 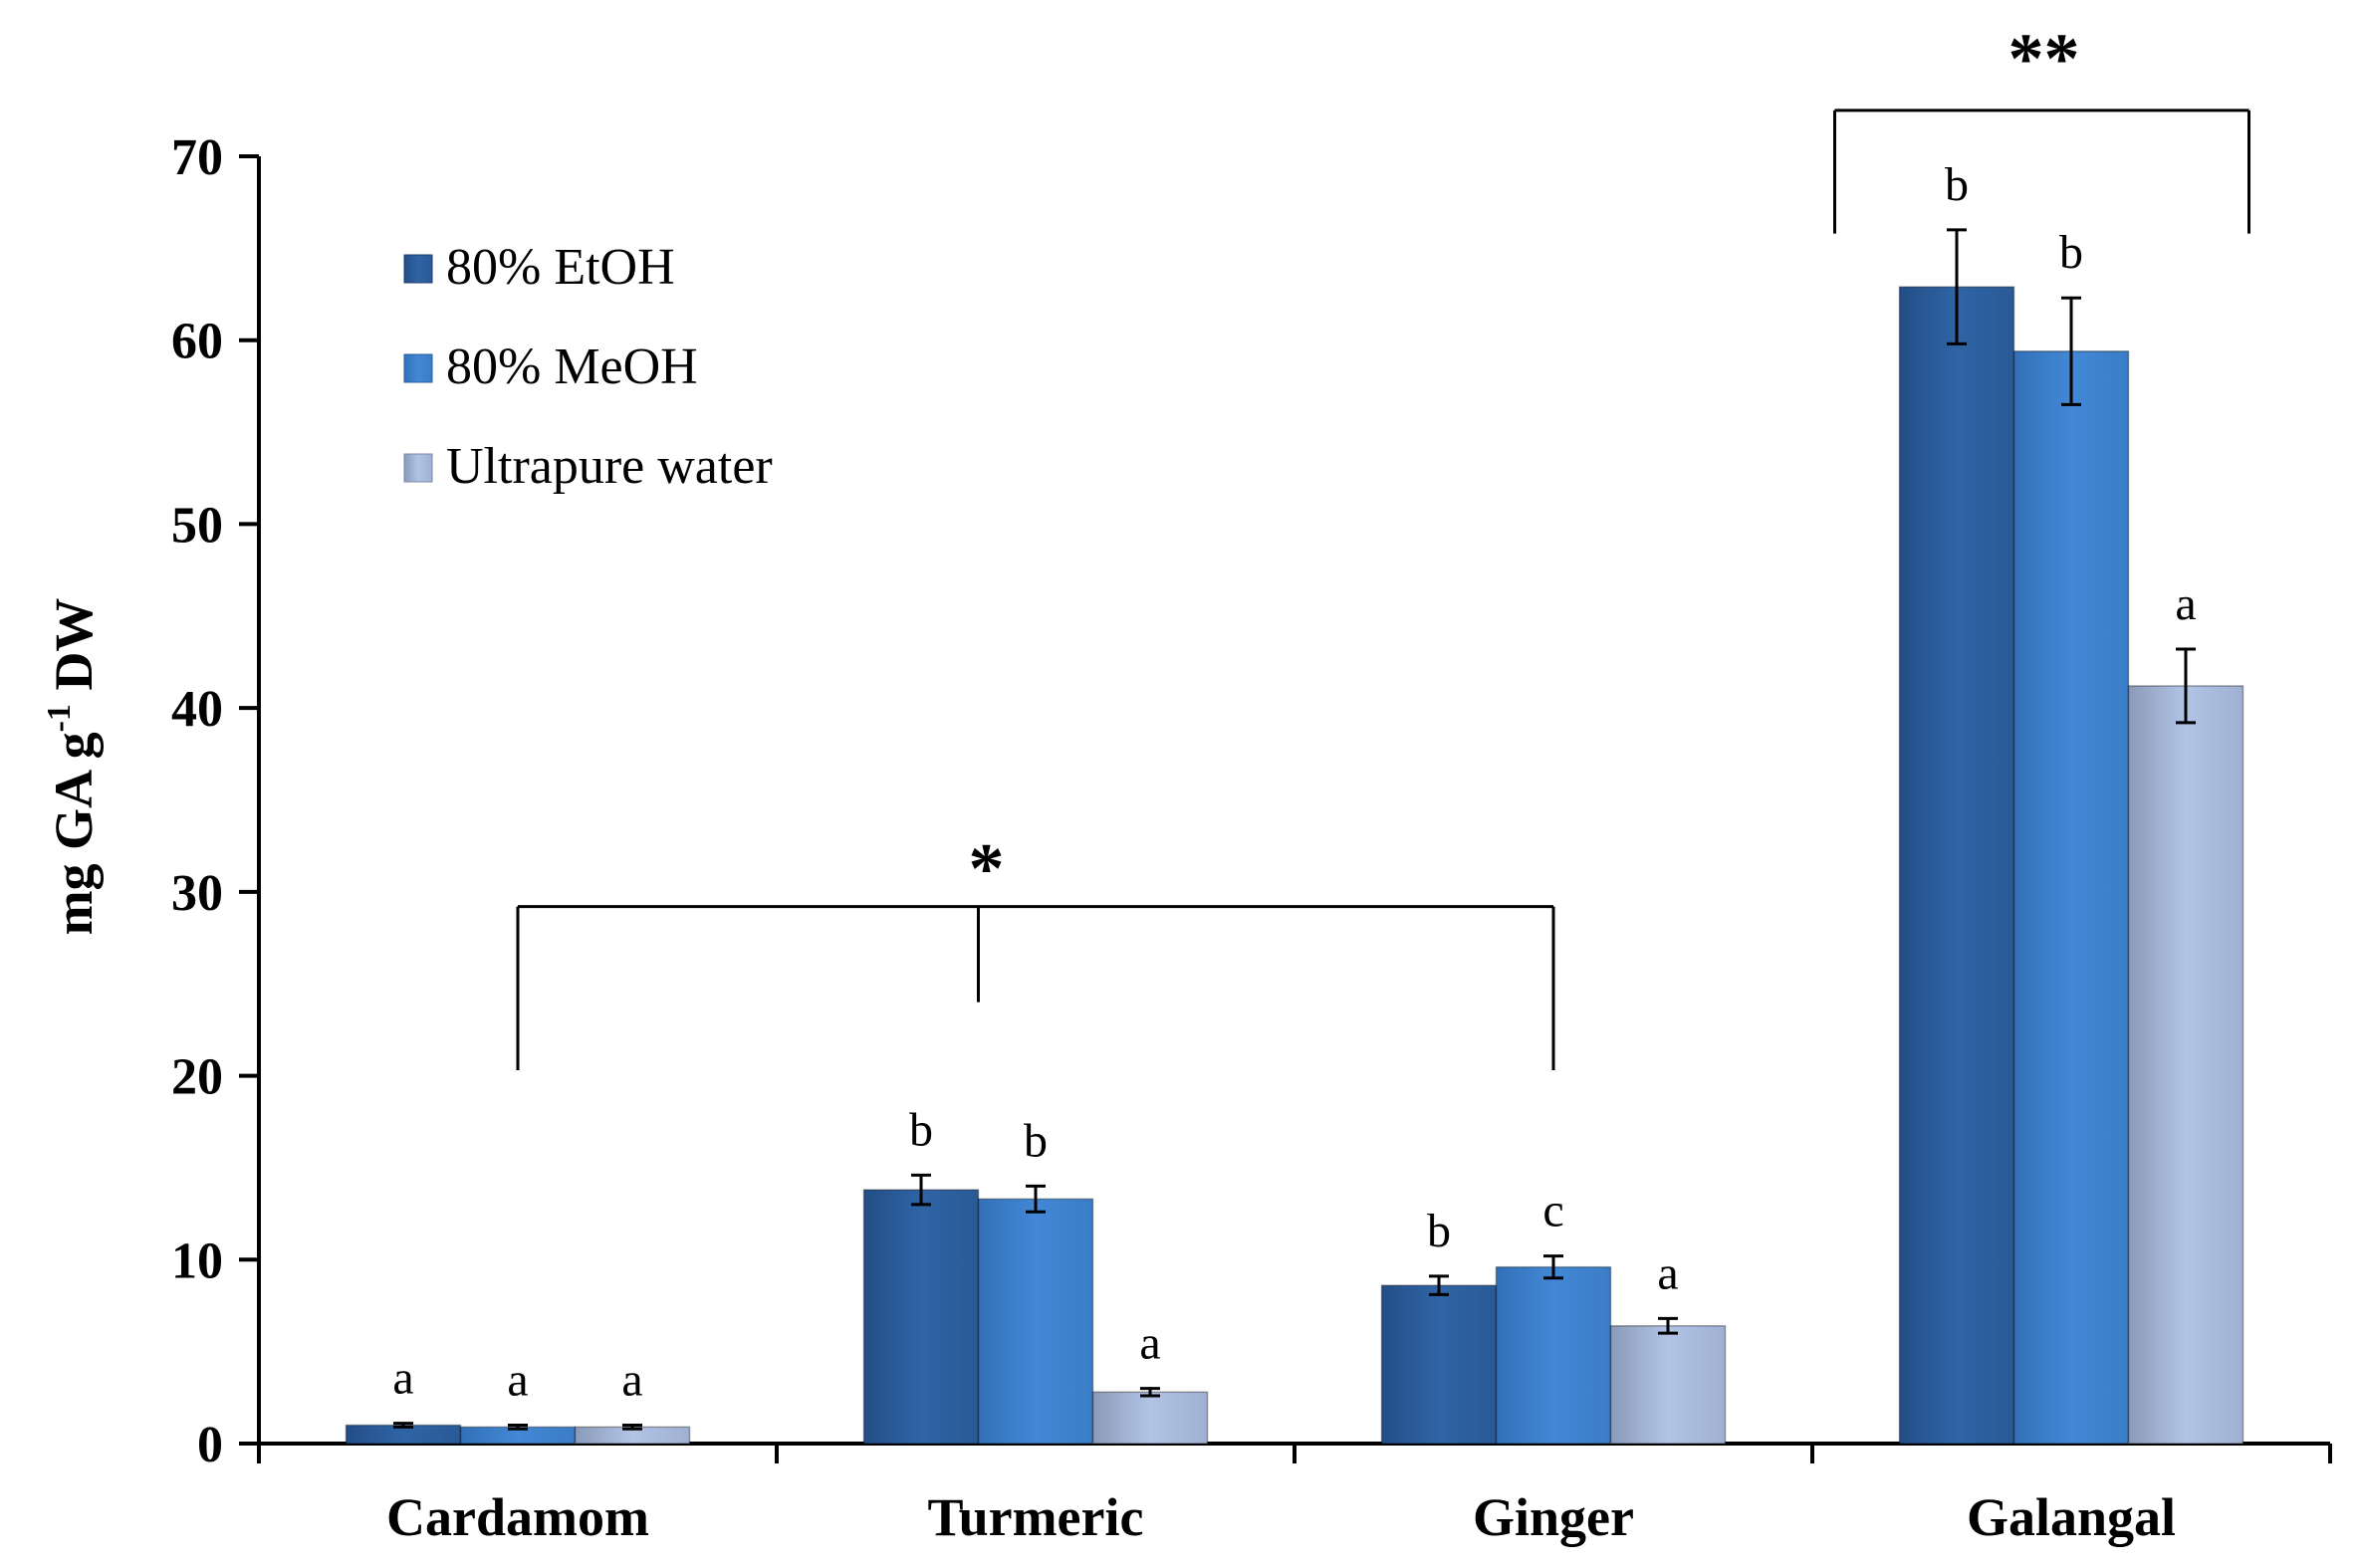 I want to click on legend-label-etoh: 80% EtOH, so click(x=560, y=267).